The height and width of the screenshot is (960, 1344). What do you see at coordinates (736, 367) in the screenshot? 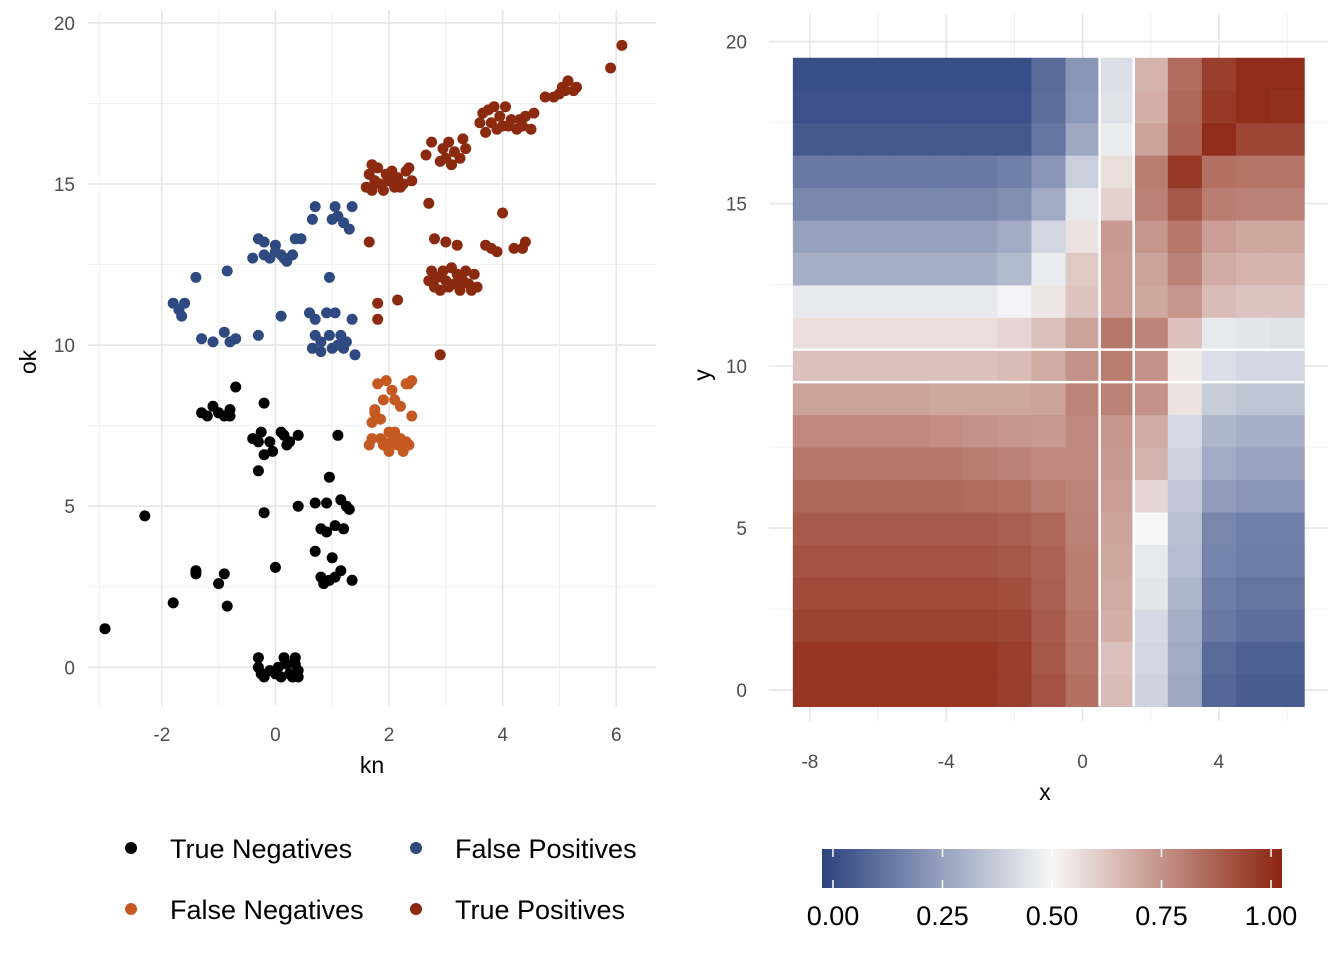
I see `heatmap-y-tick-label: 10` at bounding box center [736, 367].